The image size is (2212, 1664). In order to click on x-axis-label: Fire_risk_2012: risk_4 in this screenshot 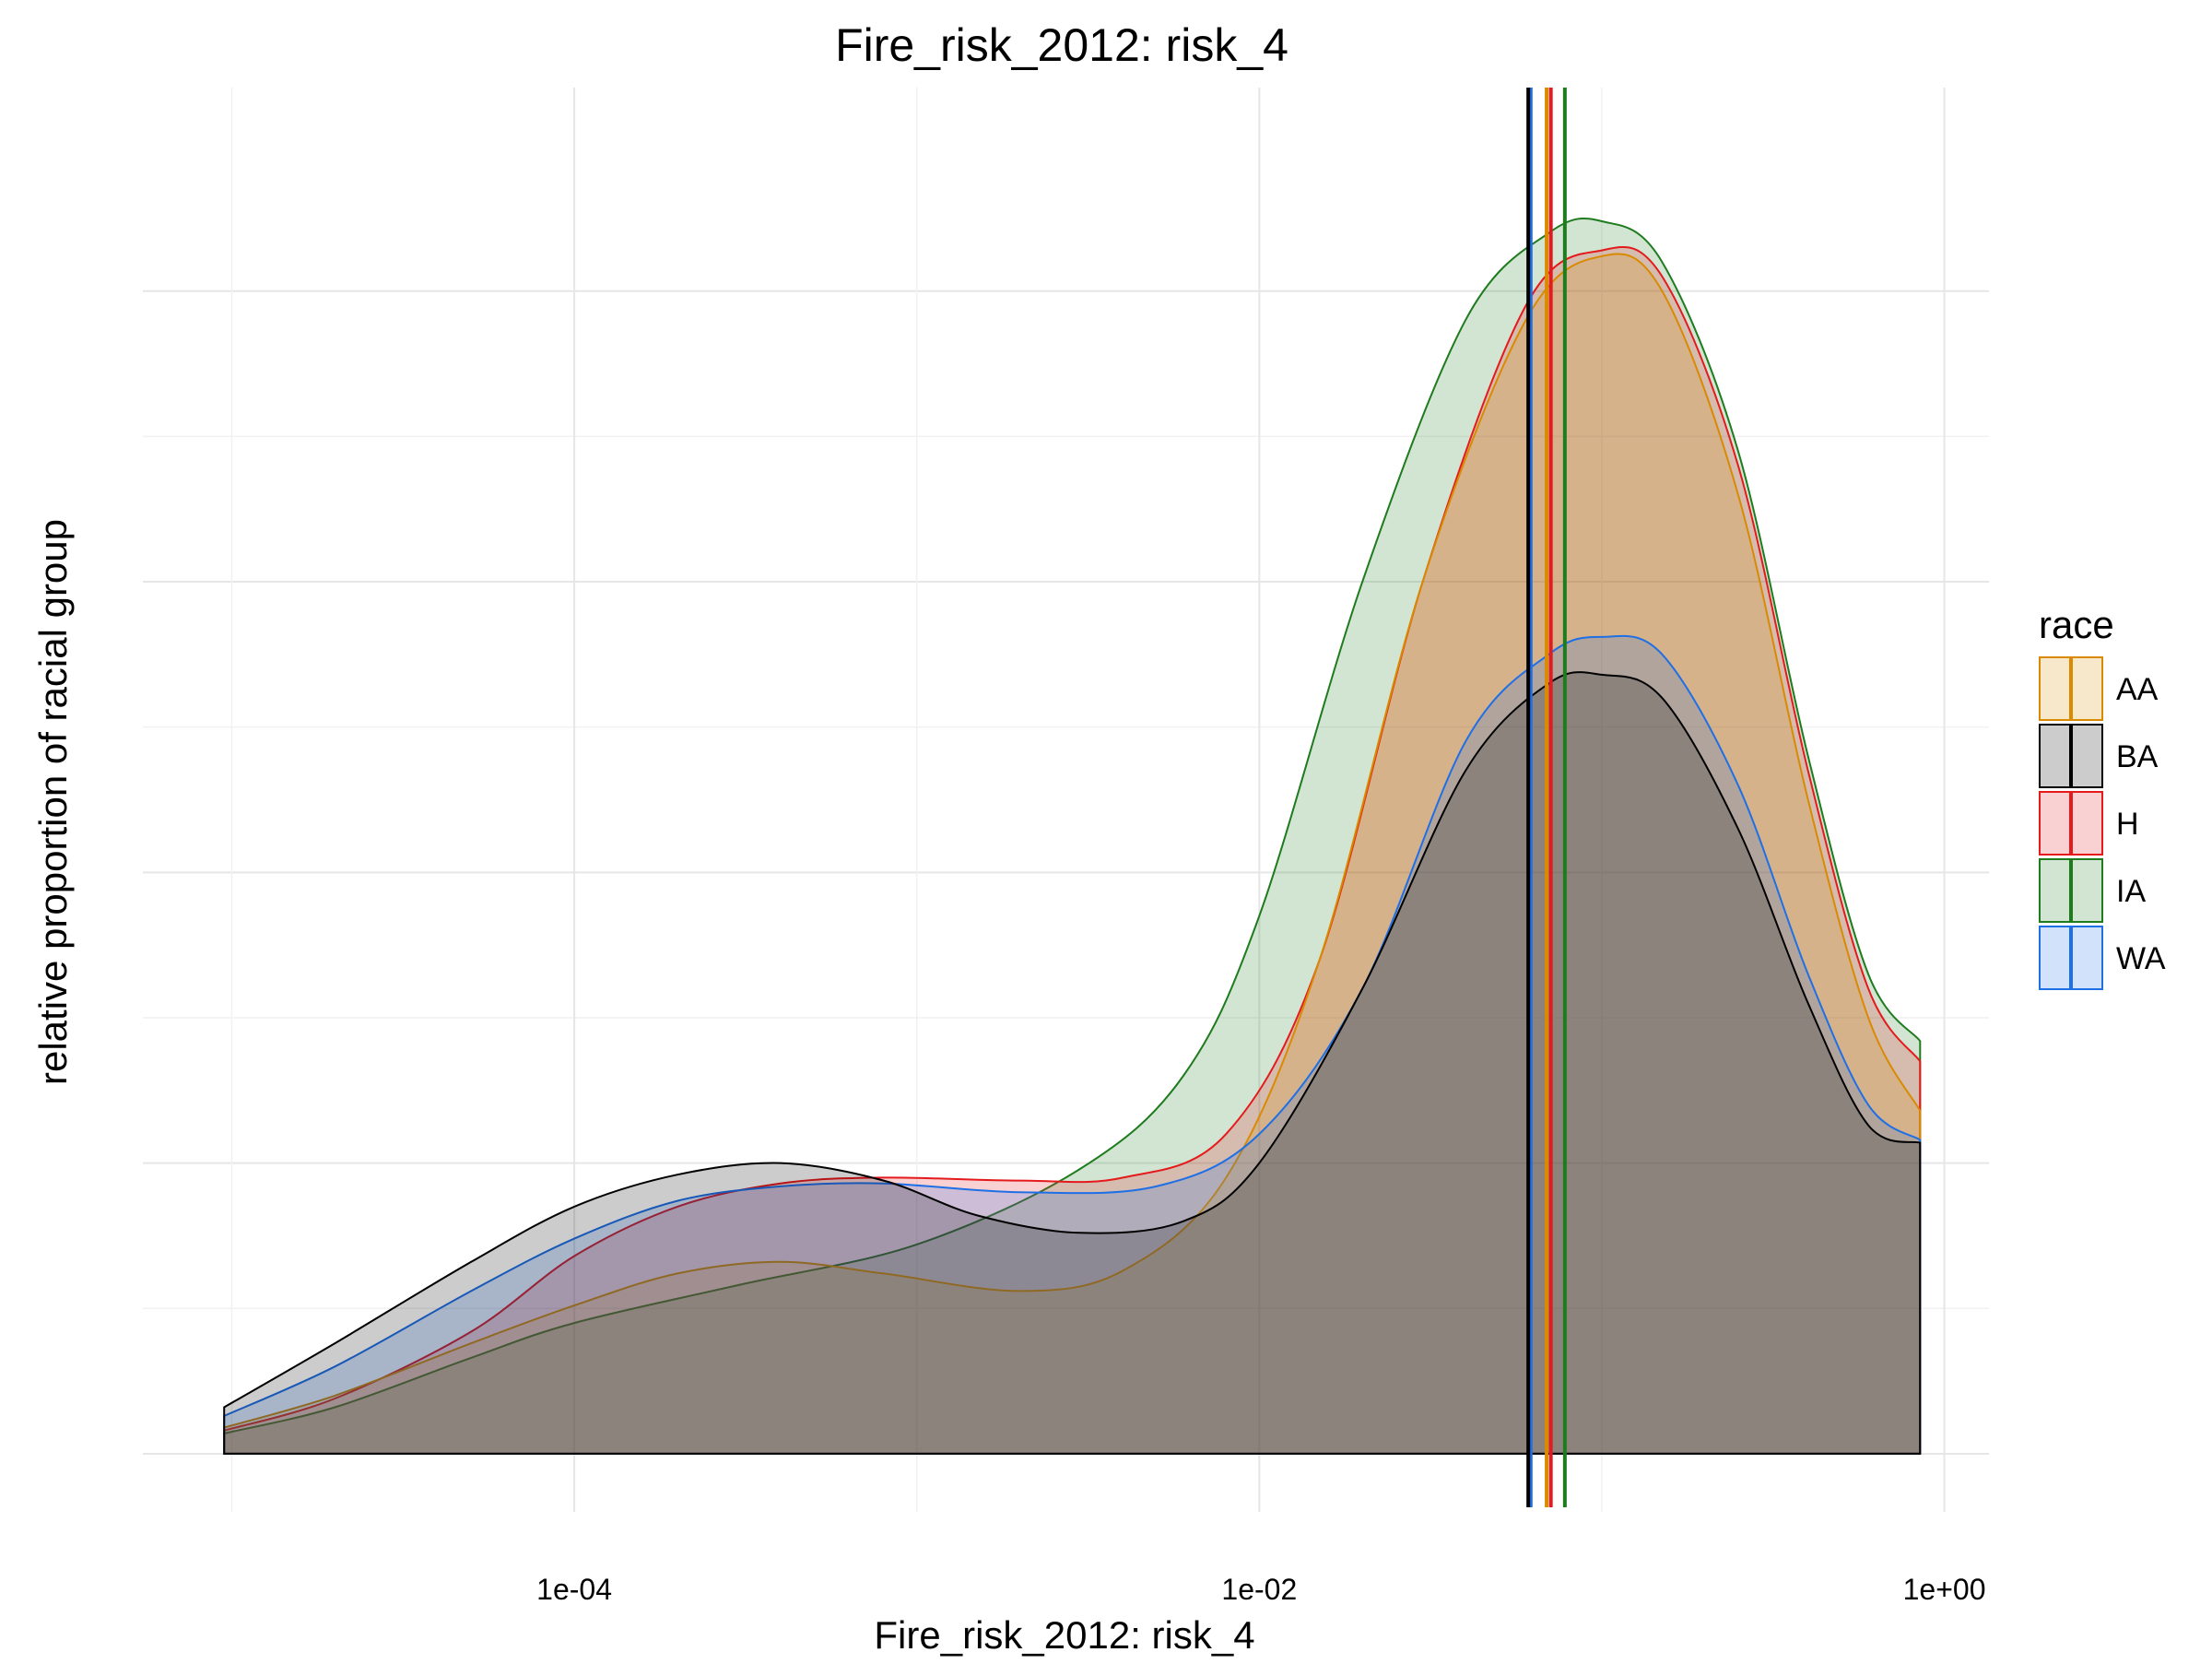, I will do `click(1064, 1635)`.